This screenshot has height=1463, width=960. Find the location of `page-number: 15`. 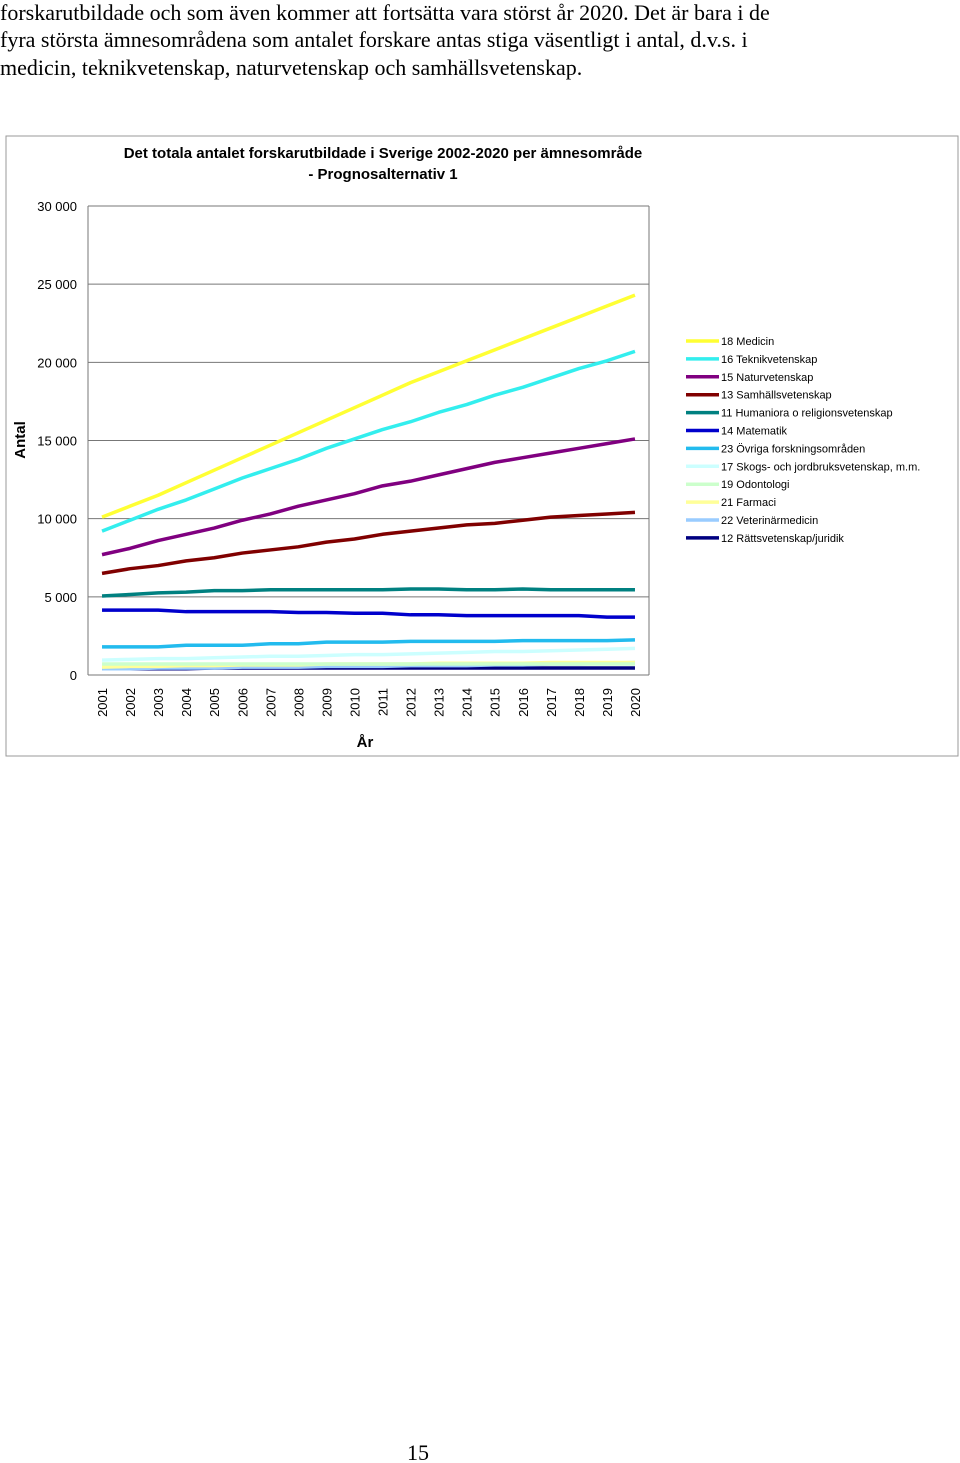

page-number: 15 is located at coordinates (418, 1451).